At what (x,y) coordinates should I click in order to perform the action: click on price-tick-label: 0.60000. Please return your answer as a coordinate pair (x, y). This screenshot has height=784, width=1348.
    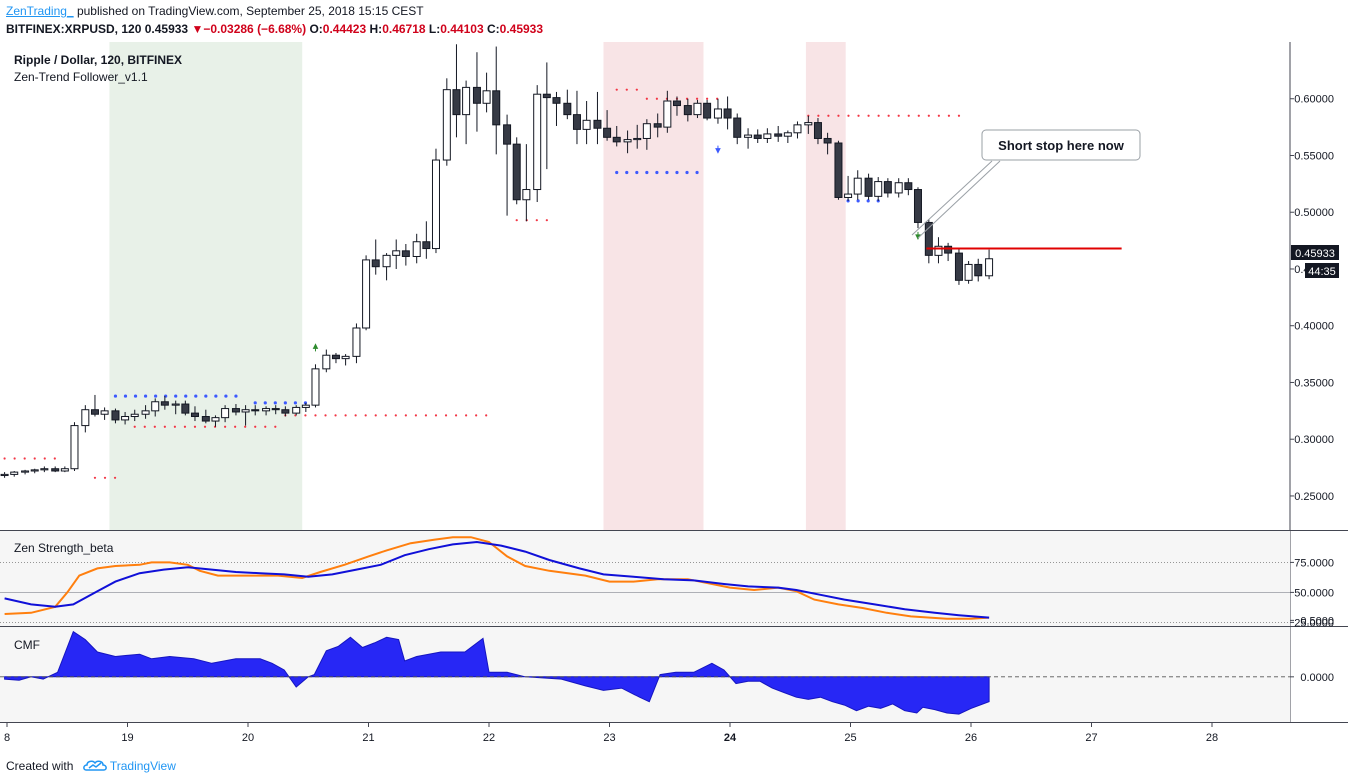
    Looking at the image, I should click on (1314, 100).